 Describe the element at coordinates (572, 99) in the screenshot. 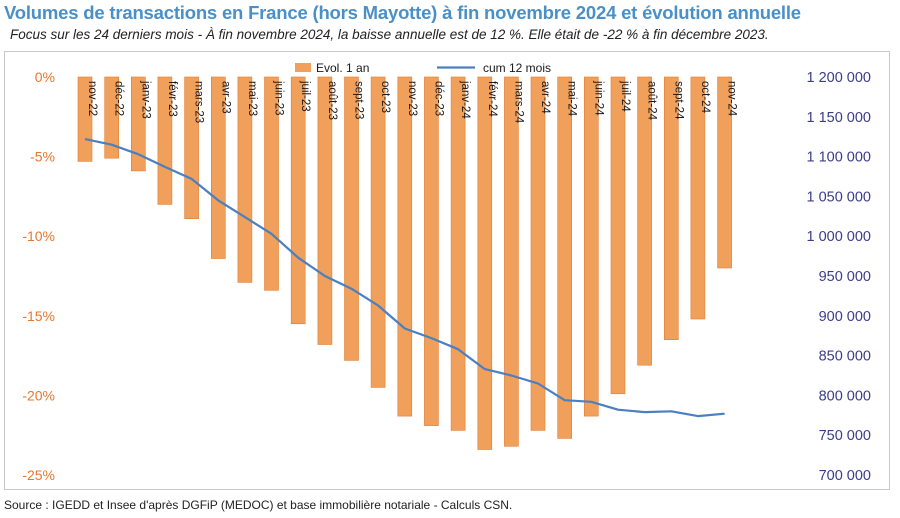

I see `category-label: mai-24` at that location.